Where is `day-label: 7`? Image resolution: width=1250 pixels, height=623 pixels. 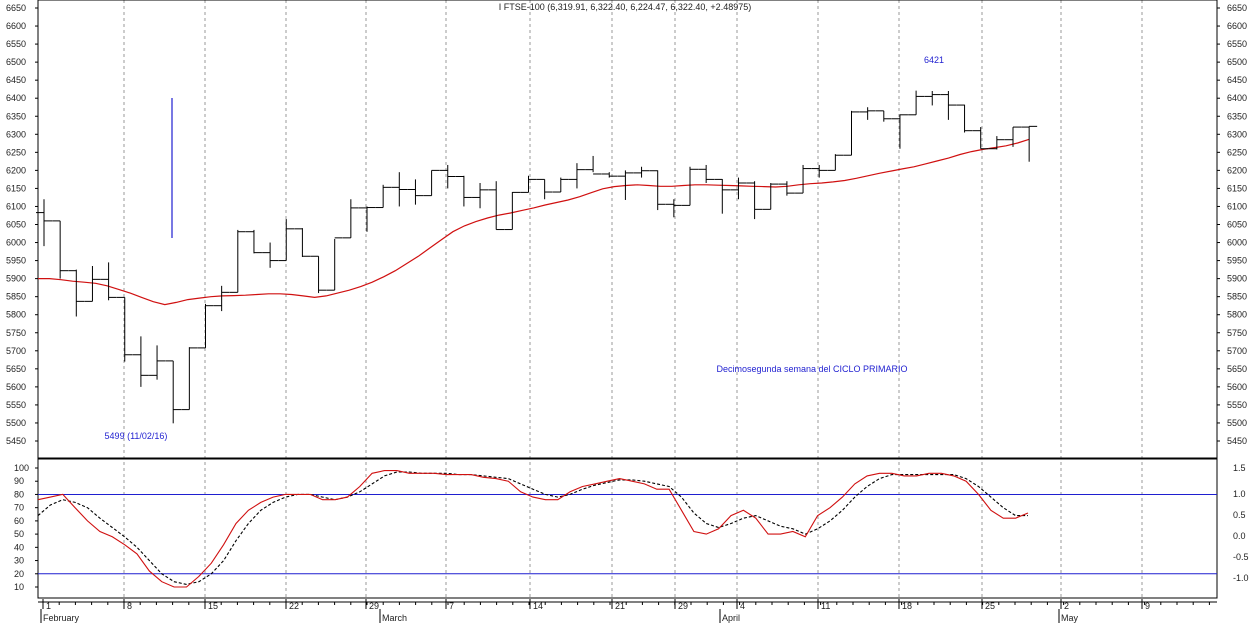
day-label: 7 is located at coordinates (451, 606).